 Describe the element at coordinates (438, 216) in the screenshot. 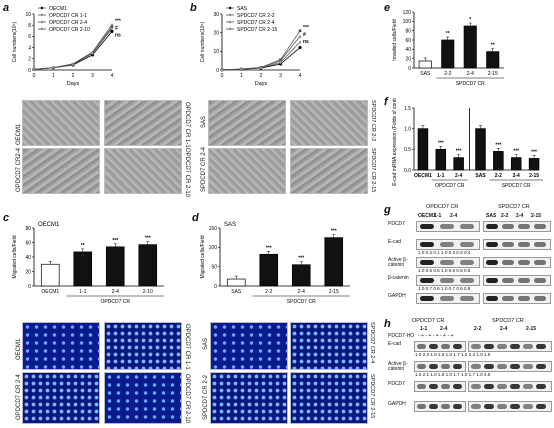

I see `lane-label: 1-1` at that location.